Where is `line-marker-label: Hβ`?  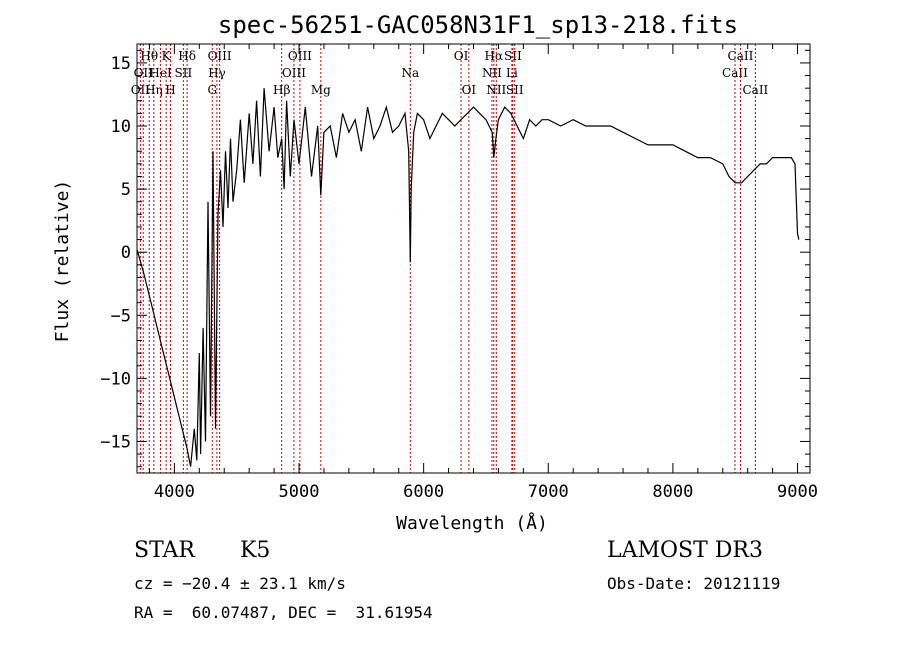
line-marker-label: Hβ is located at coordinates (281, 90).